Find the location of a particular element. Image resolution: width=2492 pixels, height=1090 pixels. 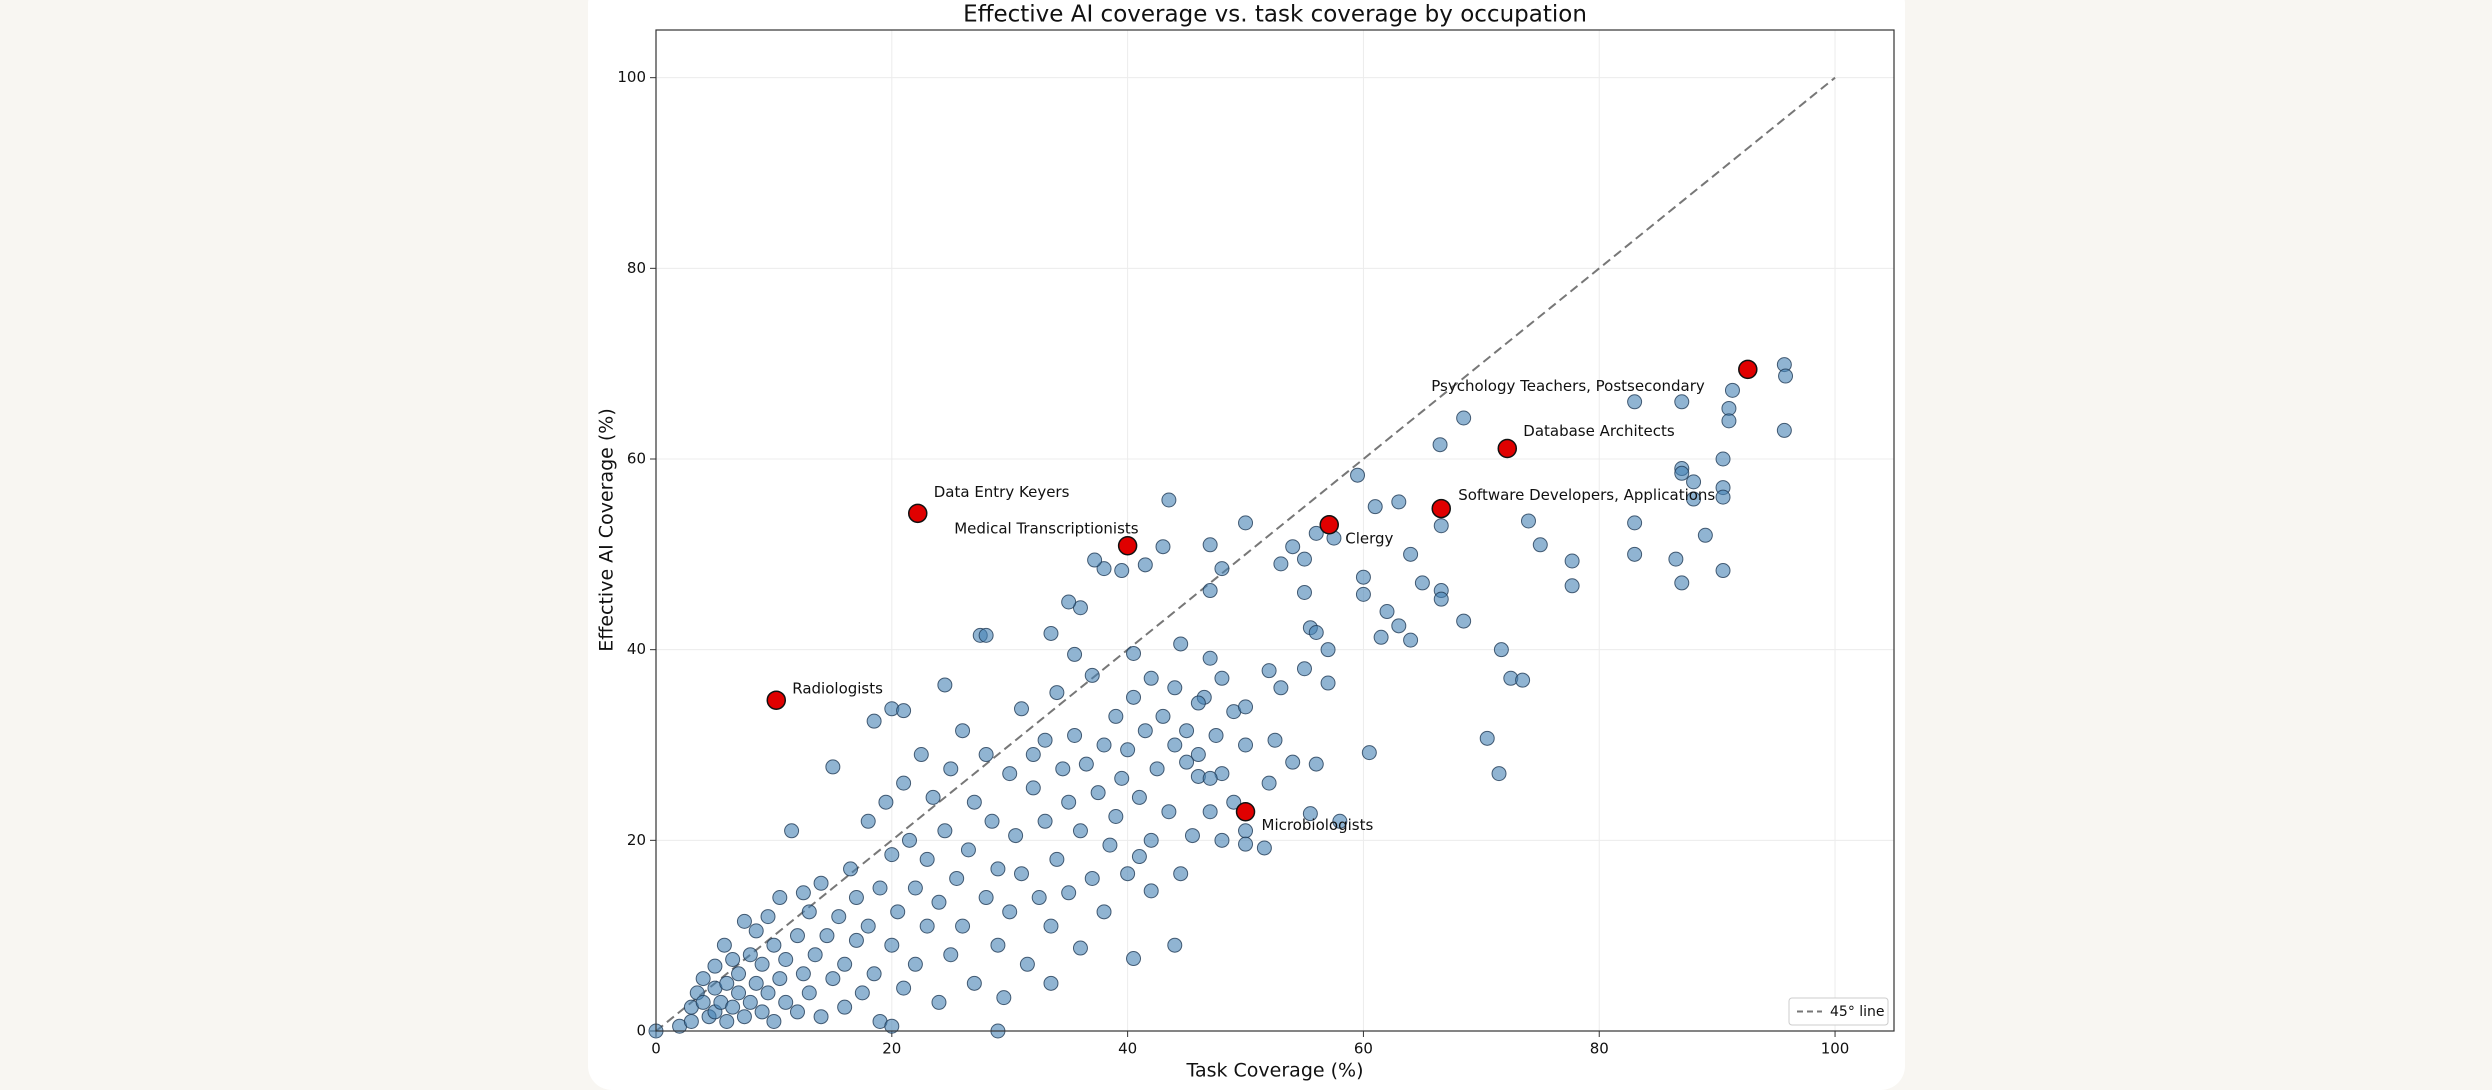

annotation: Microbiologists is located at coordinates (1318, 825).